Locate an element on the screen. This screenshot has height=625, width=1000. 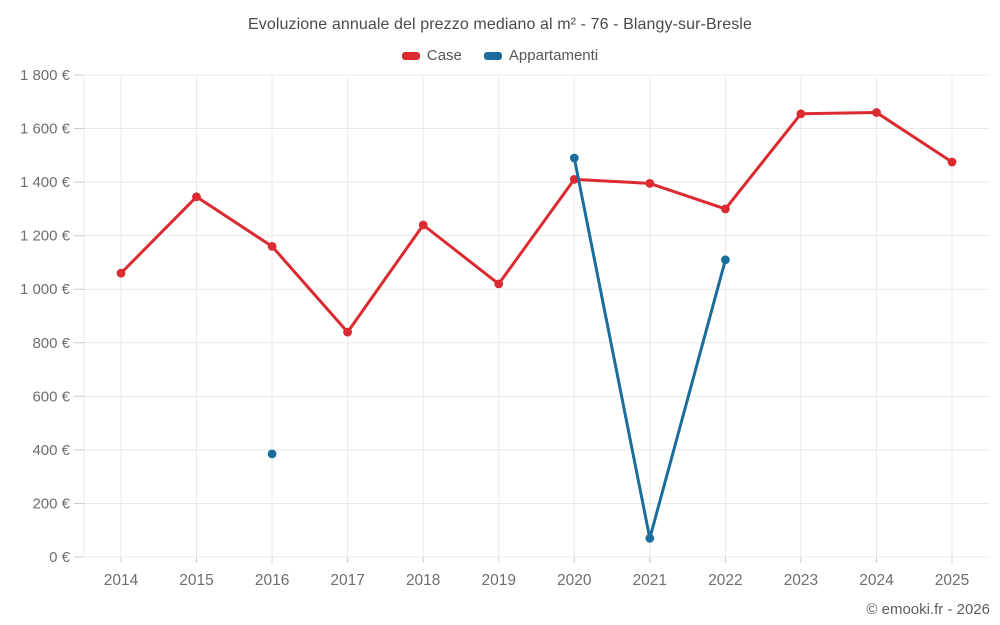
data-point-case-2018 is located at coordinates (423, 225).